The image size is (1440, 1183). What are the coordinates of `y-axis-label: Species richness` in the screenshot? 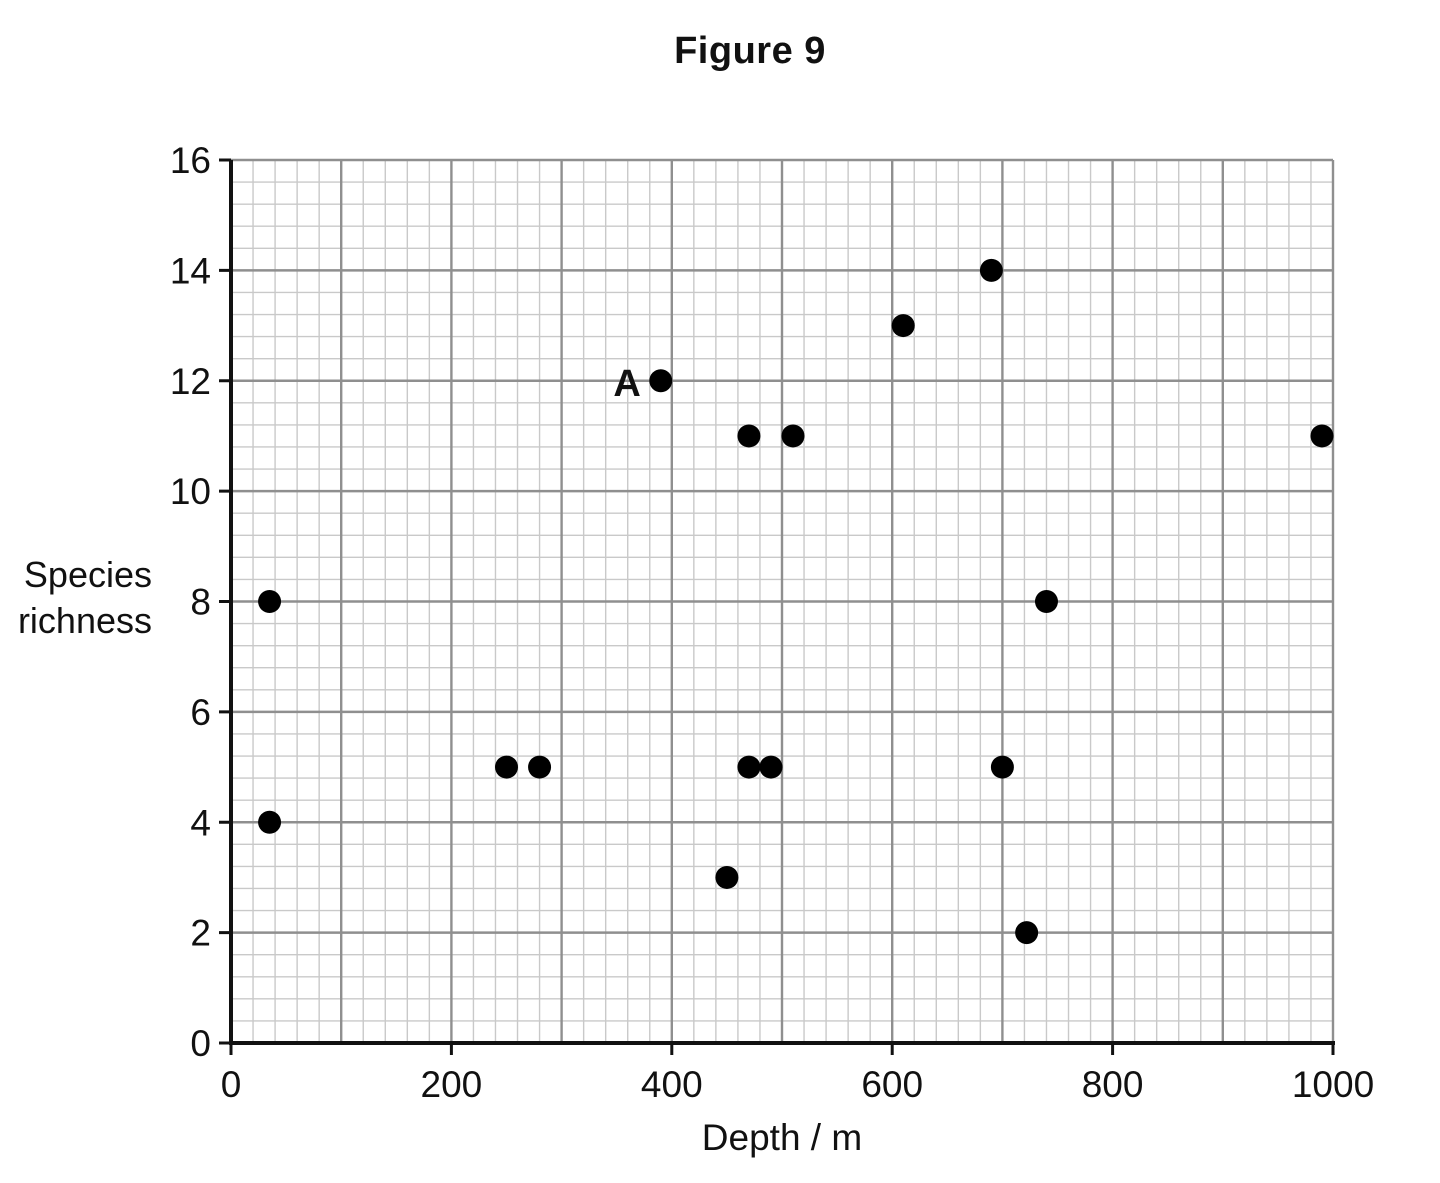 It's located at (76, 598).